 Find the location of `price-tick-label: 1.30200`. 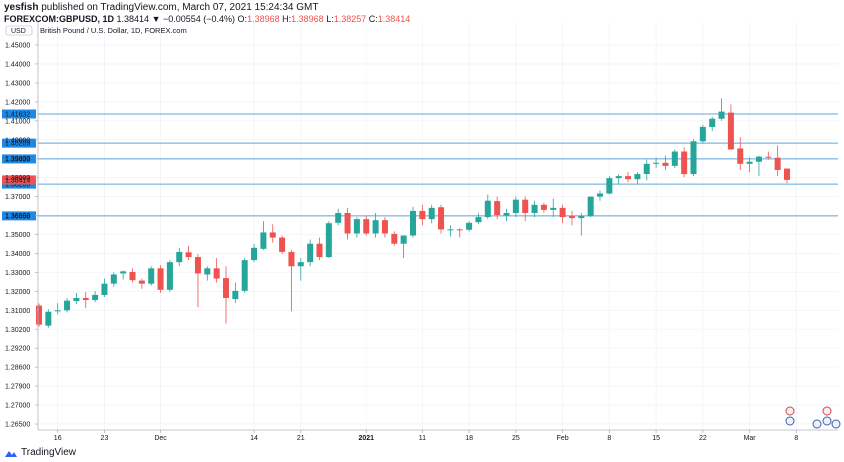

price-tick-label: 1.30200 is located at coordinates (17, 330).